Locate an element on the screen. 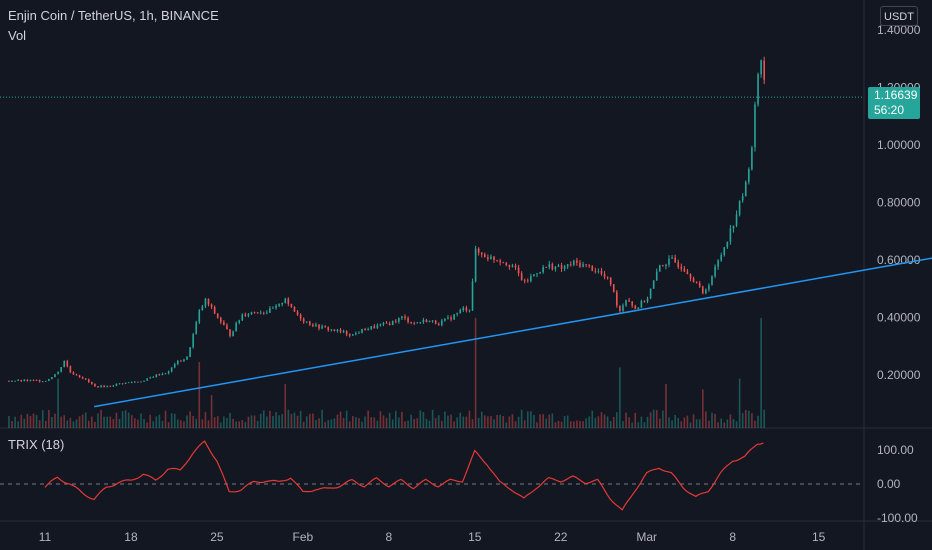  time-tick-label: 8 is located at coordinates (732, 537).